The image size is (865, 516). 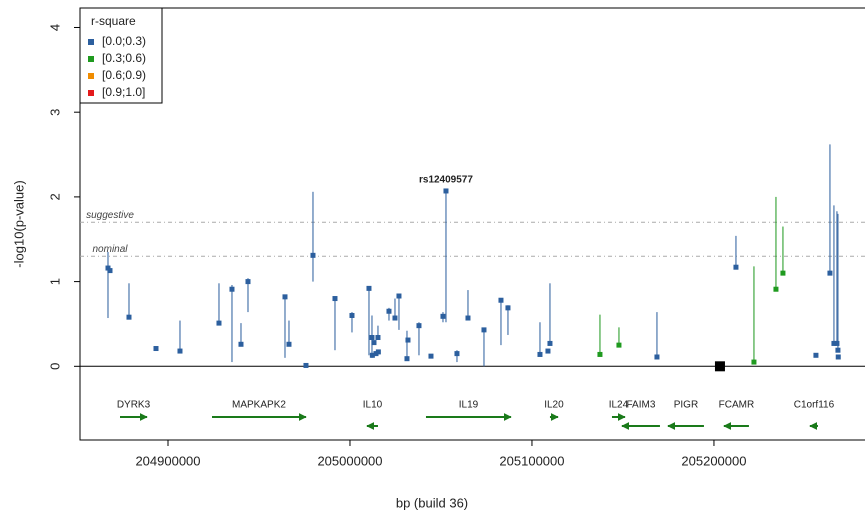 What do you see at coordinates (814, 405) in the screenshot?
I see `gene-label: C1orf116` at bounding box center [814, 405].